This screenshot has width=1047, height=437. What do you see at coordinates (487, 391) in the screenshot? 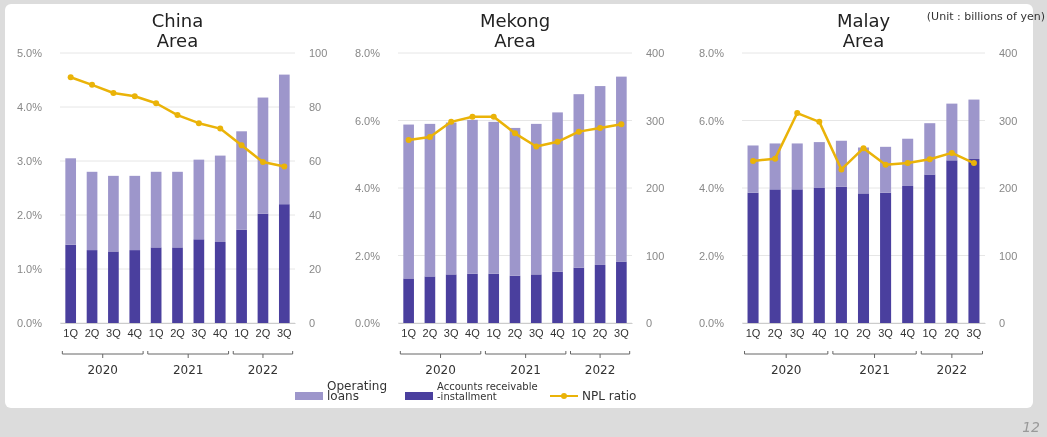
I see `legend-label: Accounts receivable -installment` at bounding box center [487, 391].